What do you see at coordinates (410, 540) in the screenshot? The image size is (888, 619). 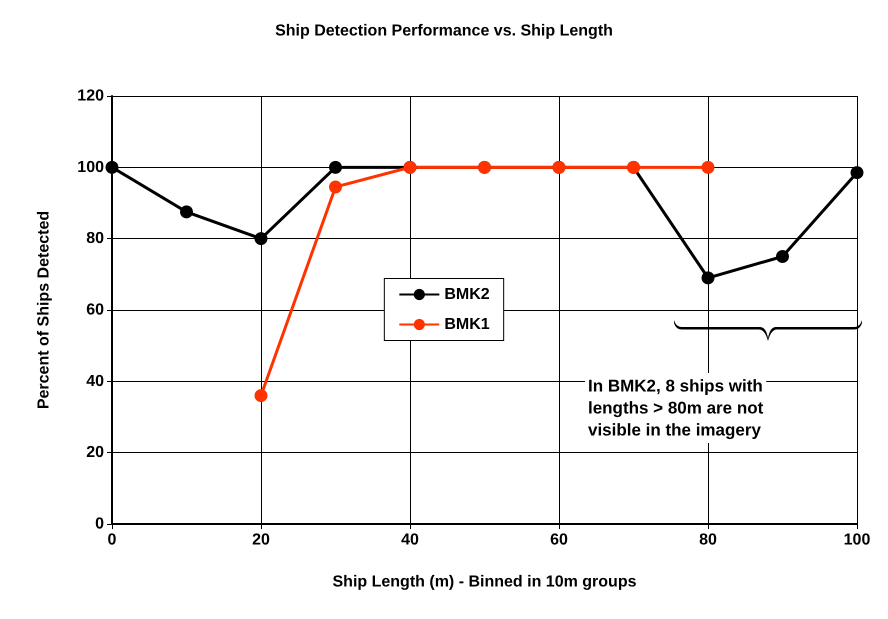 I see `x-tick-label: 40` at bounding box center [410, 540].